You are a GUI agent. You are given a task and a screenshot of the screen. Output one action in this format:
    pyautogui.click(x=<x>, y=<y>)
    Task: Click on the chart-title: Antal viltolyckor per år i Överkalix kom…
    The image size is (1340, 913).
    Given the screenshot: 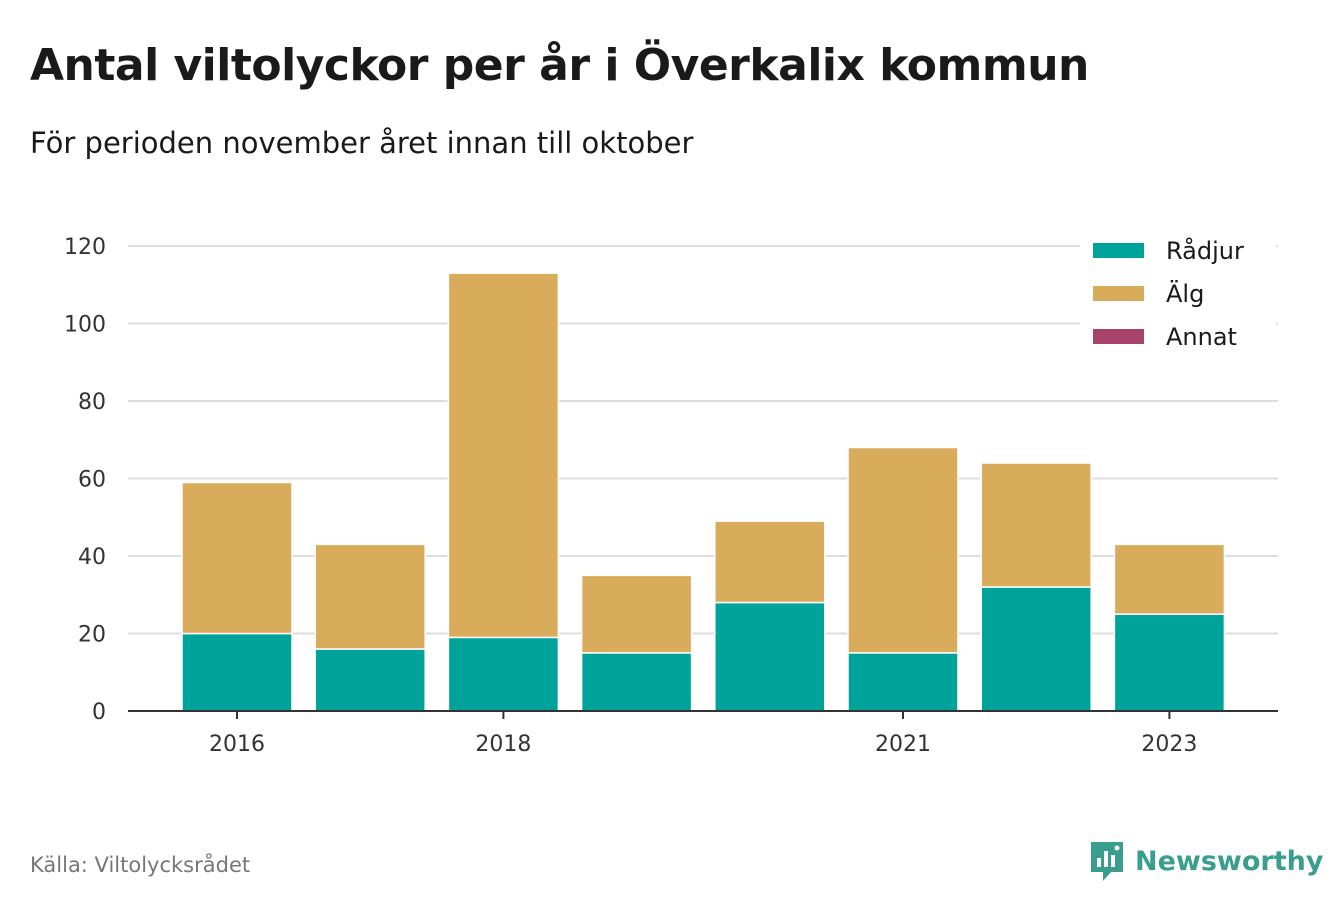 What is the action you would take?
    pyautogui.click(x=559, y=65)
    